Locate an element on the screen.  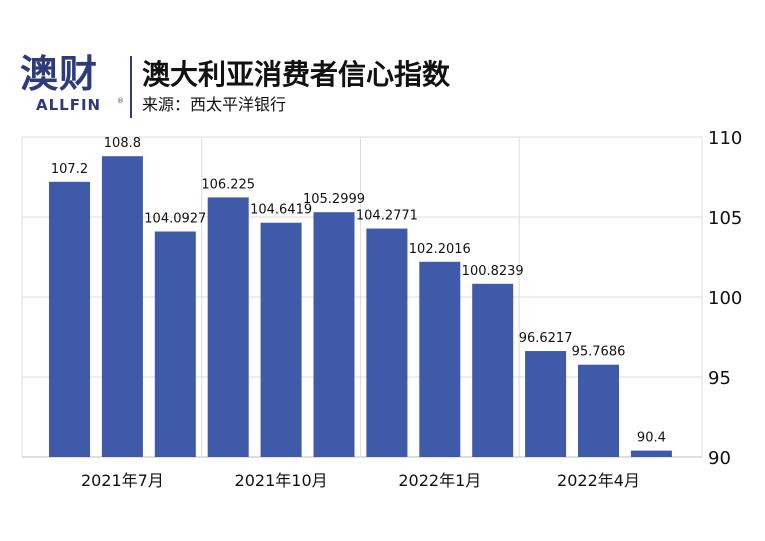
brand-logo-subtext: ALLFIN is located at coordinates (69, 105).